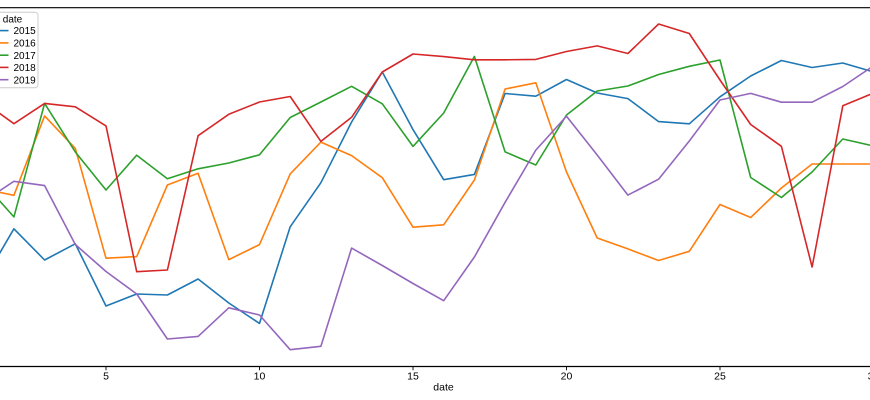 The height and width of the screenshot is (400, 870). What do you see at coordinates (25, 31) in the screenshot?
I see `svg-text: 2015` at bounding box center [25, 31].